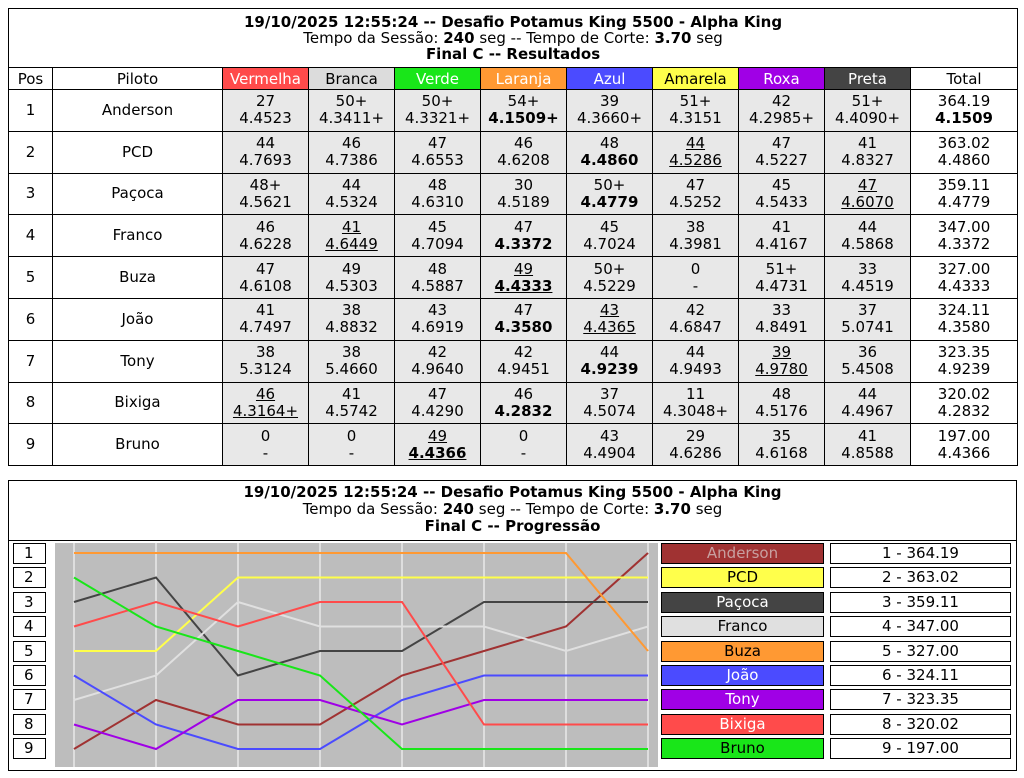 This screenshot has height=778, width=1024. Describe the element at coordinates (781, 285) in the screenshot. I see `lap-time: 4.4731` at that location.